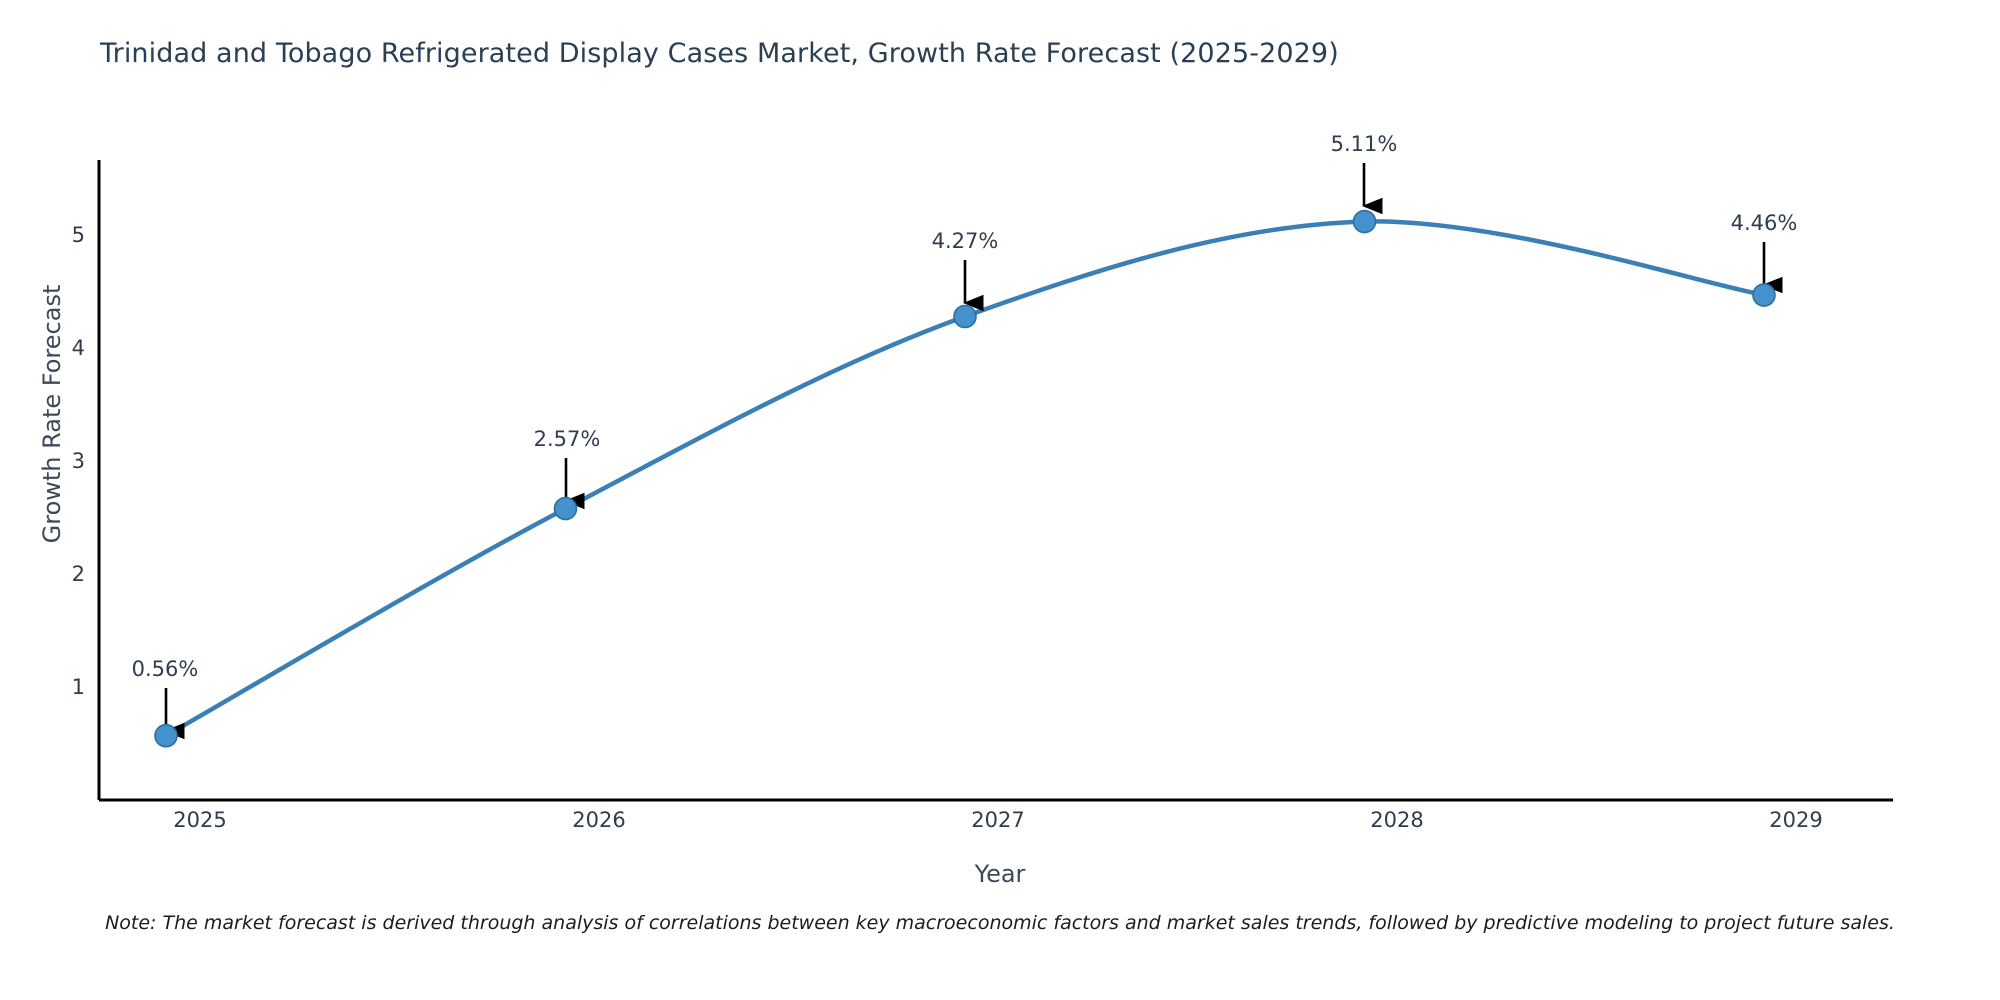 This screenshot has height=1000, width=2000. What do you see at coordinates (1764, 223) in the screenshot?
I see `data-point-label-2029: 4.46%` at bounding box center [1764, 223].